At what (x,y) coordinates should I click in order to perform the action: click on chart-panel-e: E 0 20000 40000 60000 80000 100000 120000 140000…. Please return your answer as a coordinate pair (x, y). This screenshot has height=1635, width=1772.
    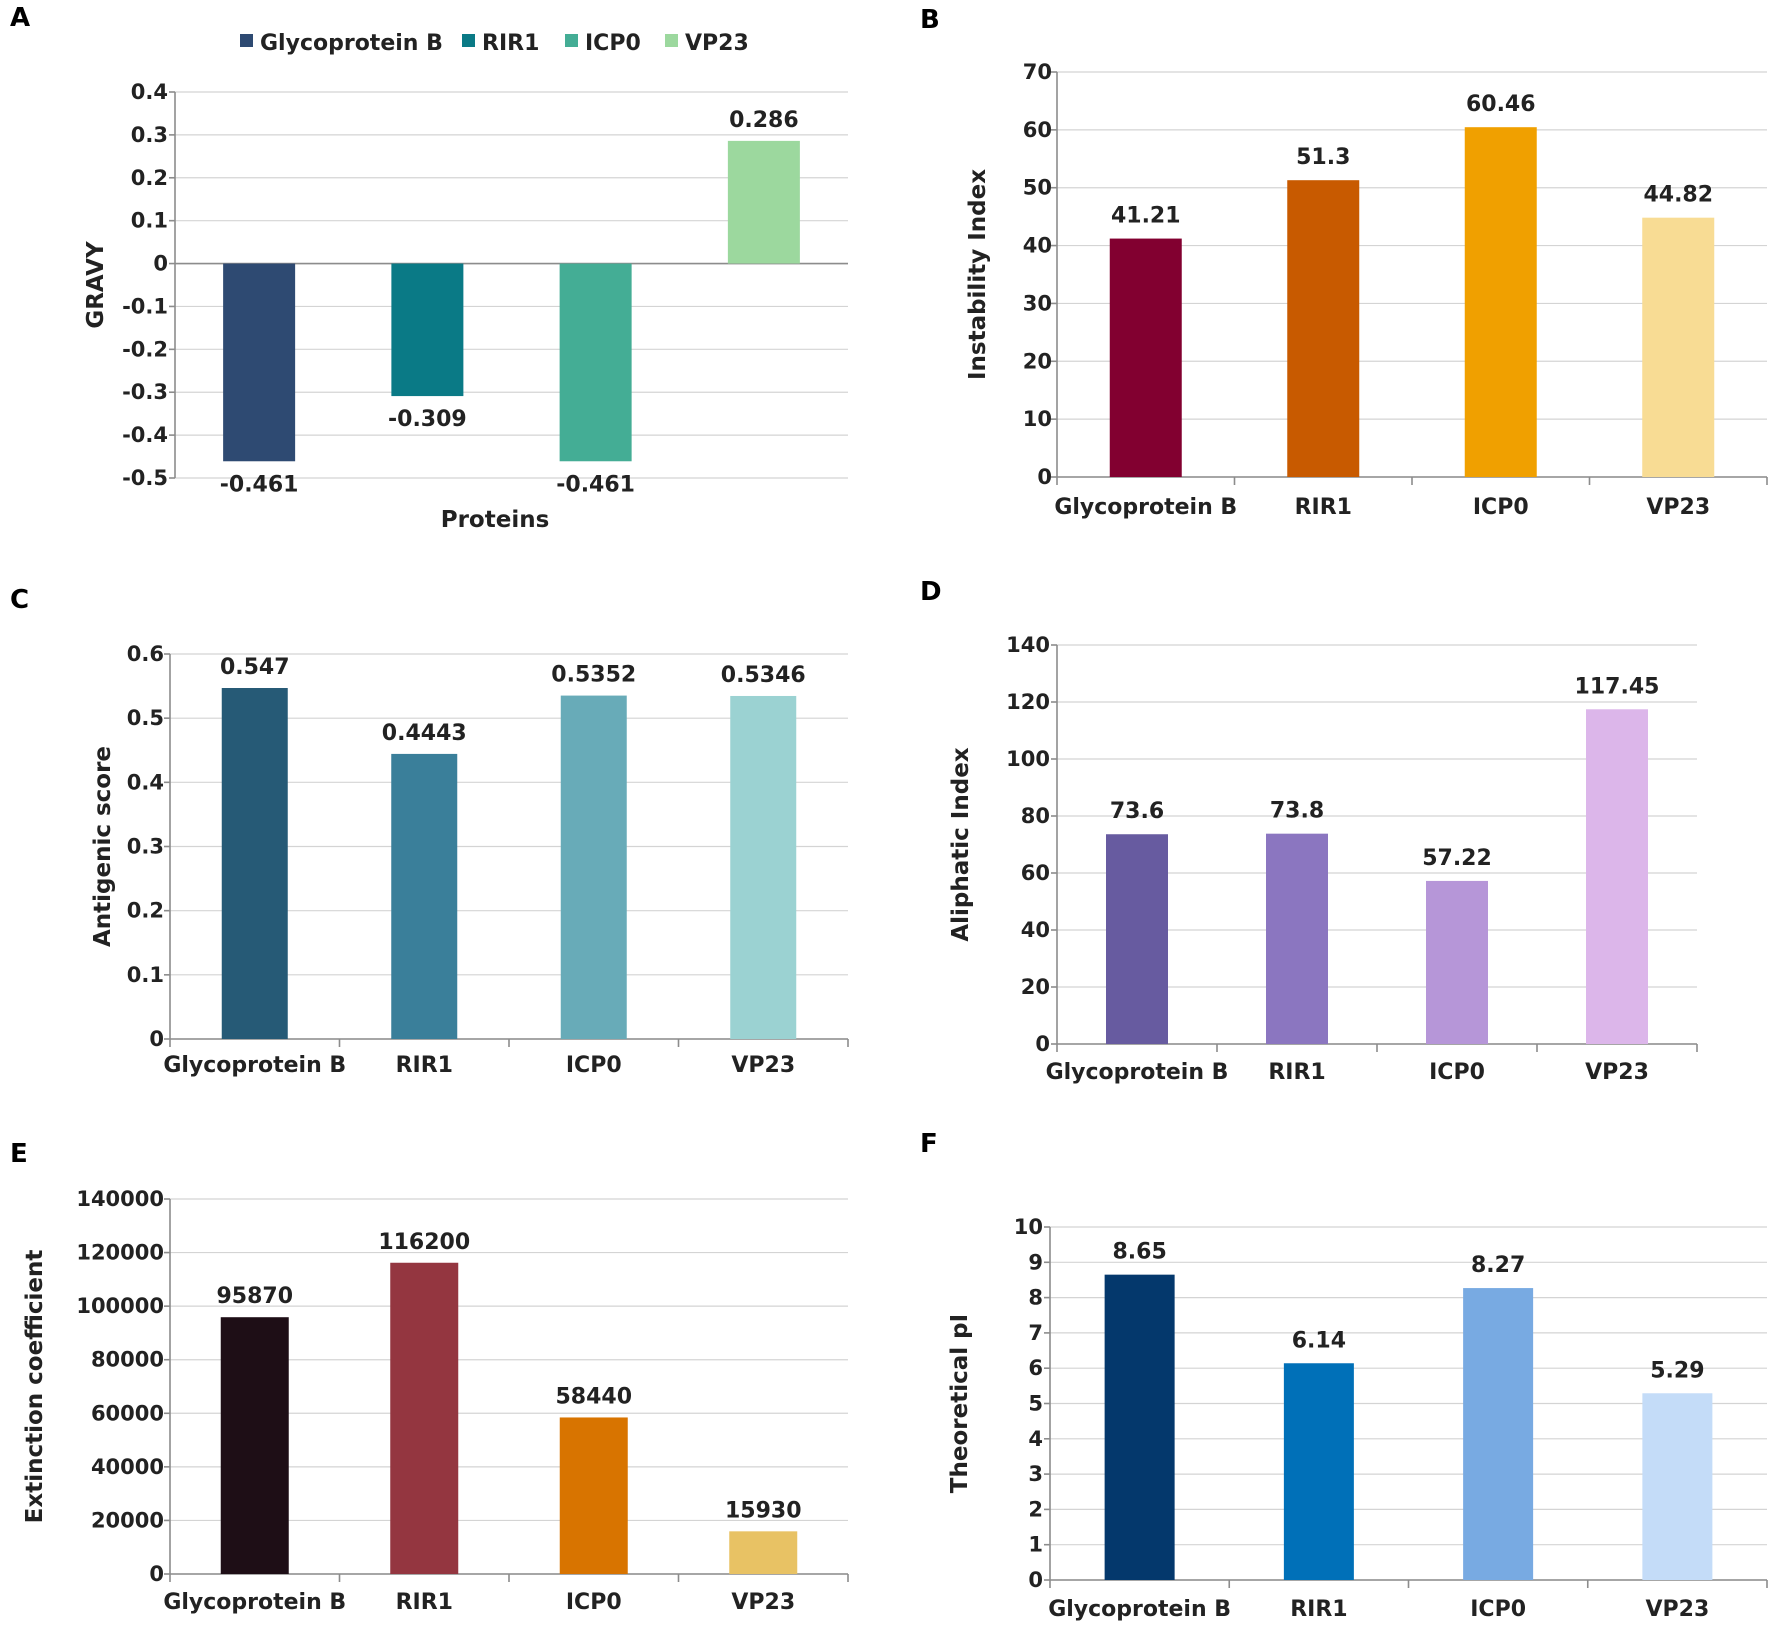
    Looking at the image, I should click on (429, 1377).